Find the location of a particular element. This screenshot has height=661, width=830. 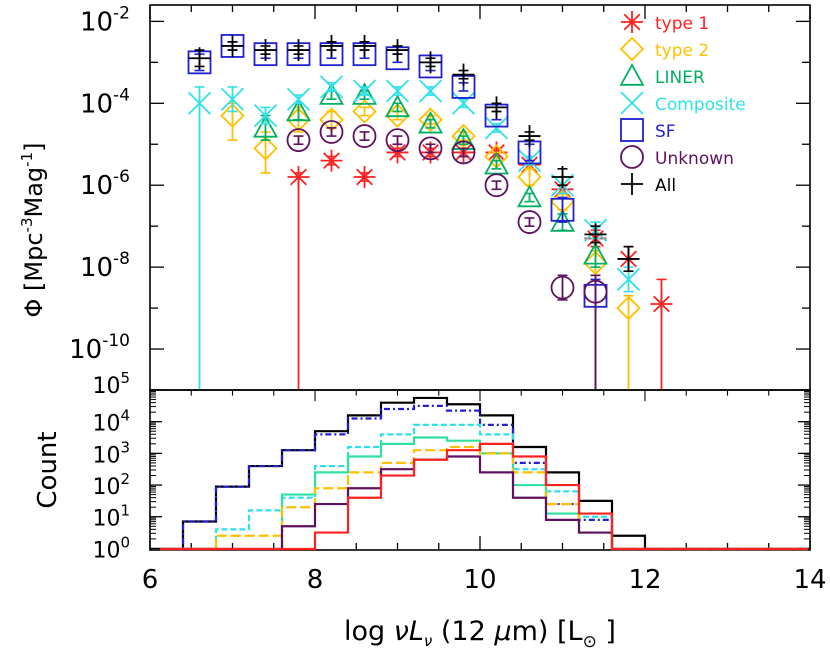

y-tick-label-top: 10⁻⁸ is located at coordinates (105, 266).